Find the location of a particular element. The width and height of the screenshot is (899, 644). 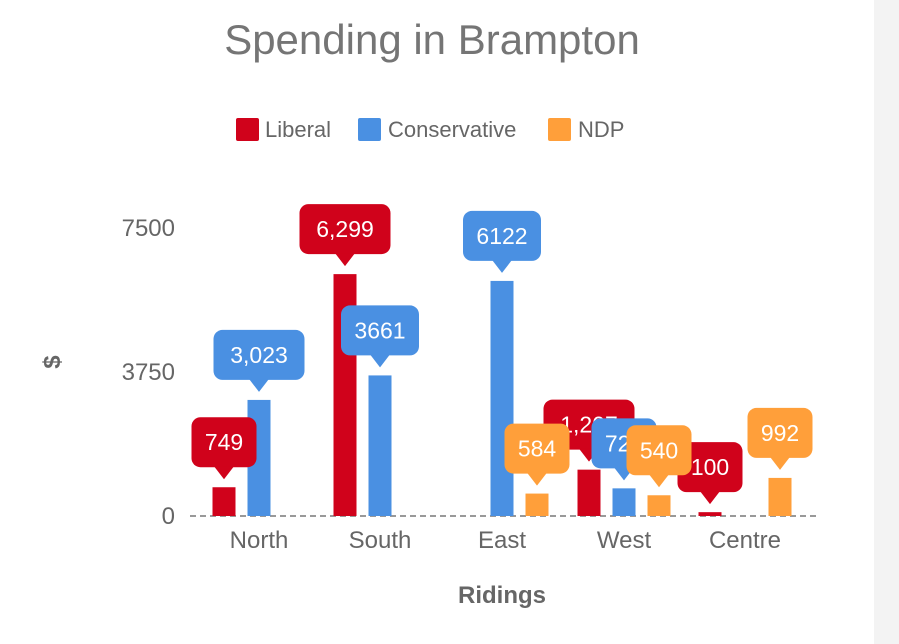

x-tick-north: North is located at coordinates (259, 540).